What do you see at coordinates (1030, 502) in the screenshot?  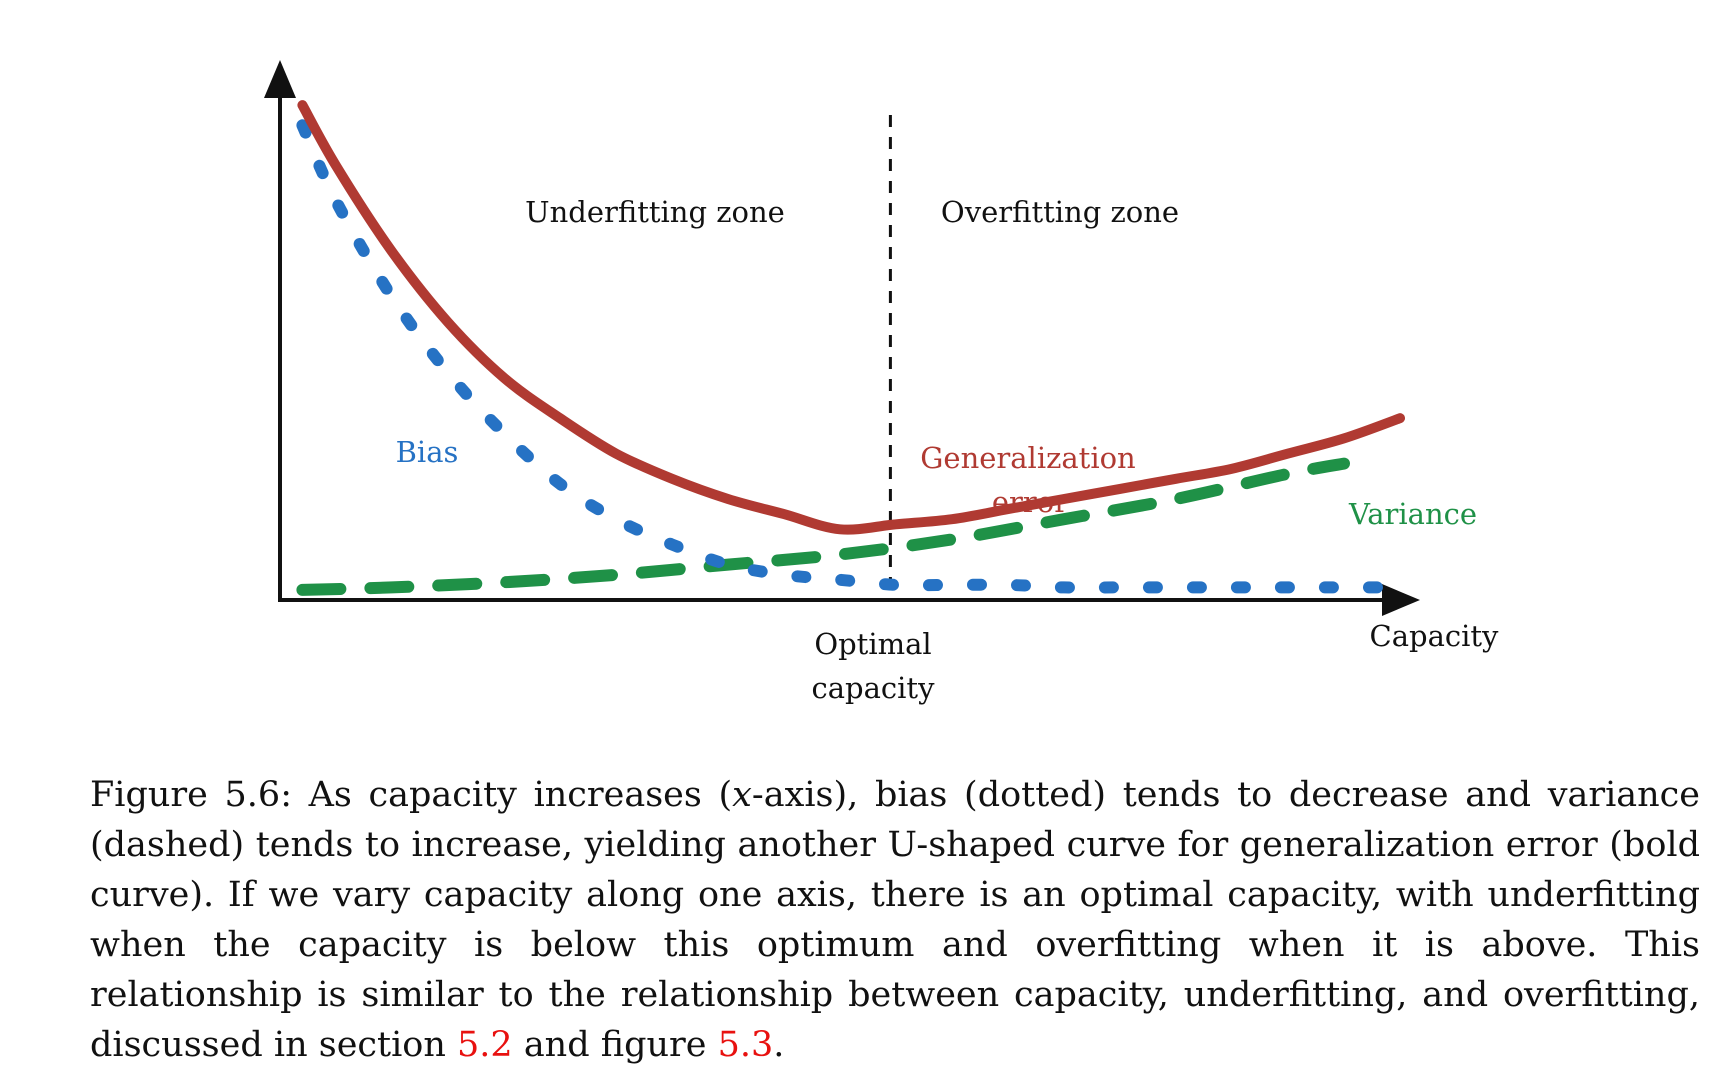 I see `generalization-error-label-line2: error` at bounding box center [1030, 502].